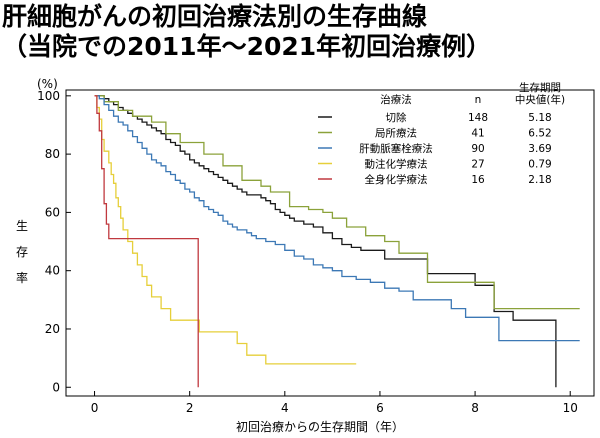 The width and height of the screenshot is (600, 438). I want to click on chart-title: 肝細胞がんの初回治療法別の生存曲線, so click(215, 16).